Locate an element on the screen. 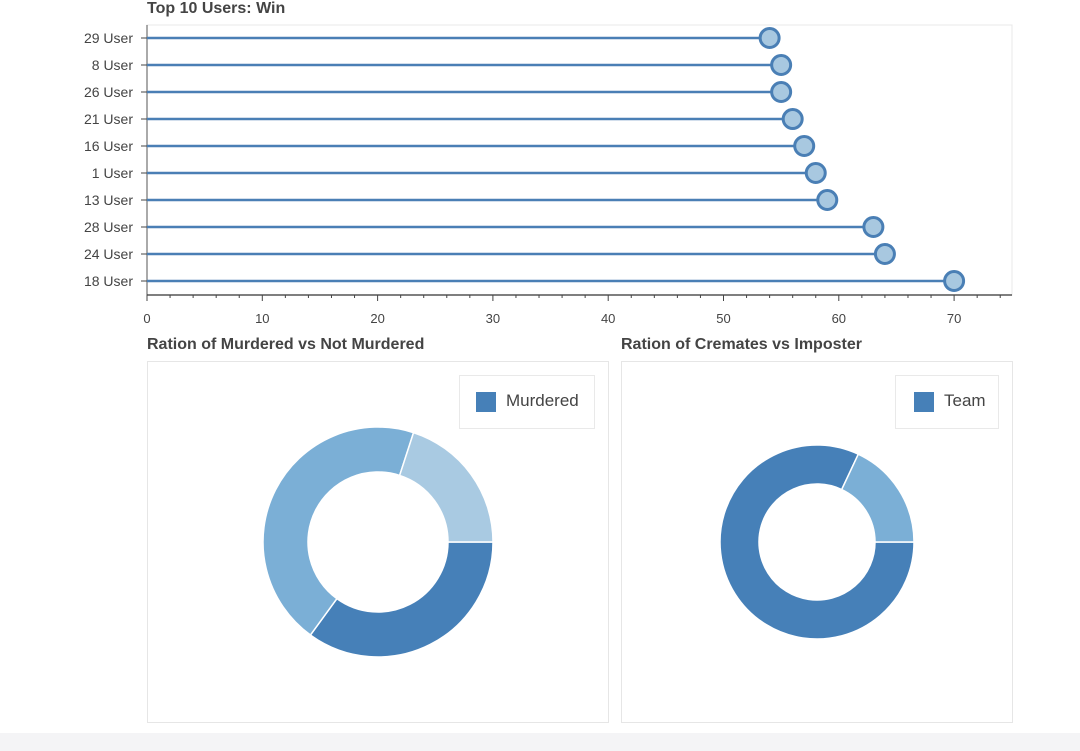 This screenshot has width=1080, height=751. y-tick-label: 16 User is located at coordinates (108, 146).